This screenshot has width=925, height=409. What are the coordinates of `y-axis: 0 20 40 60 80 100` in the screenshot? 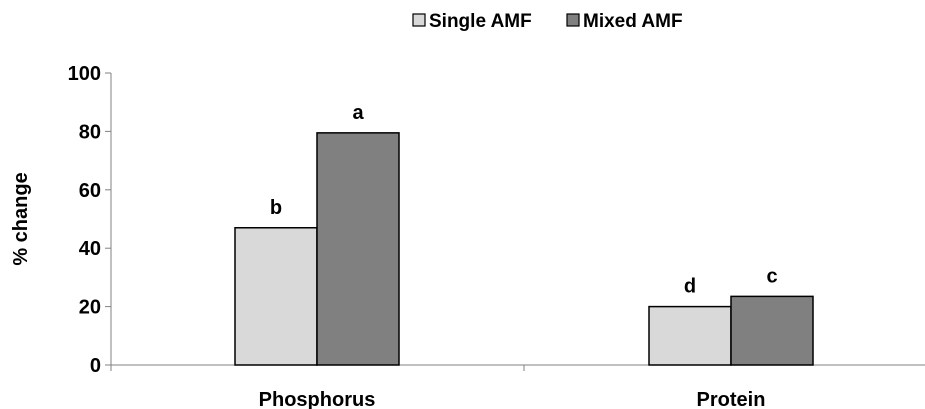 It's located at (90, 220).